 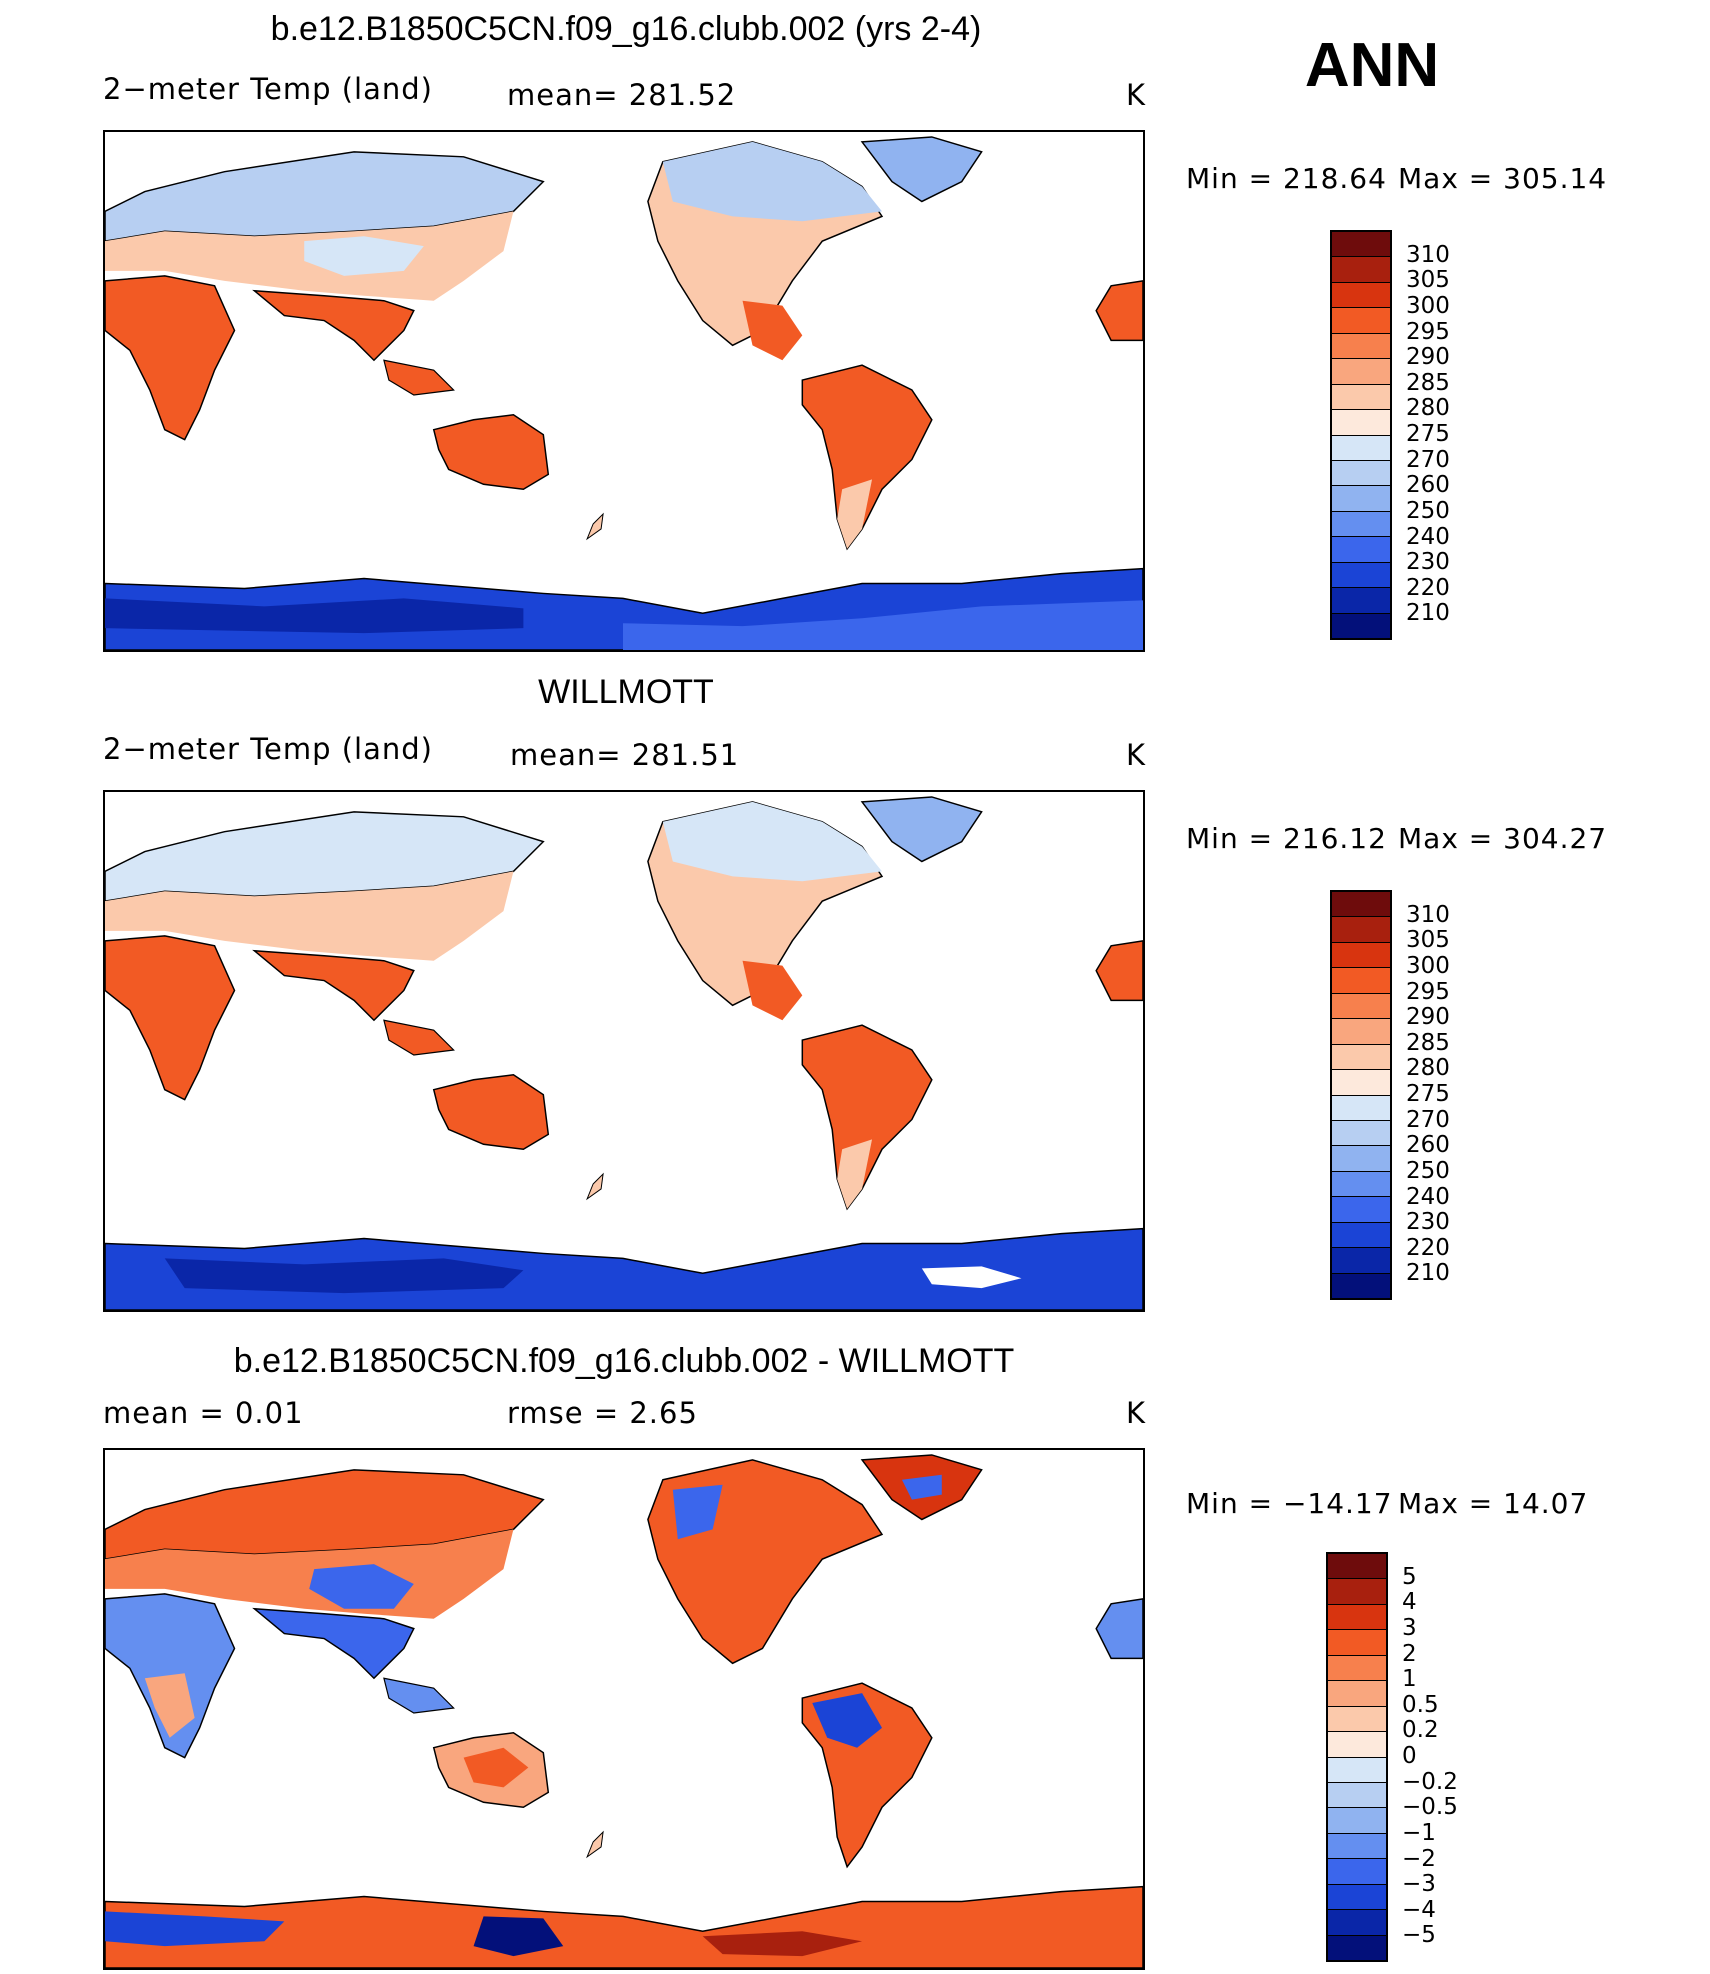 What do you see at coordinates (626, 692) in the screenshot?
I see `panel-2-title: WILLMOTT` at bounding box center [626, 692].